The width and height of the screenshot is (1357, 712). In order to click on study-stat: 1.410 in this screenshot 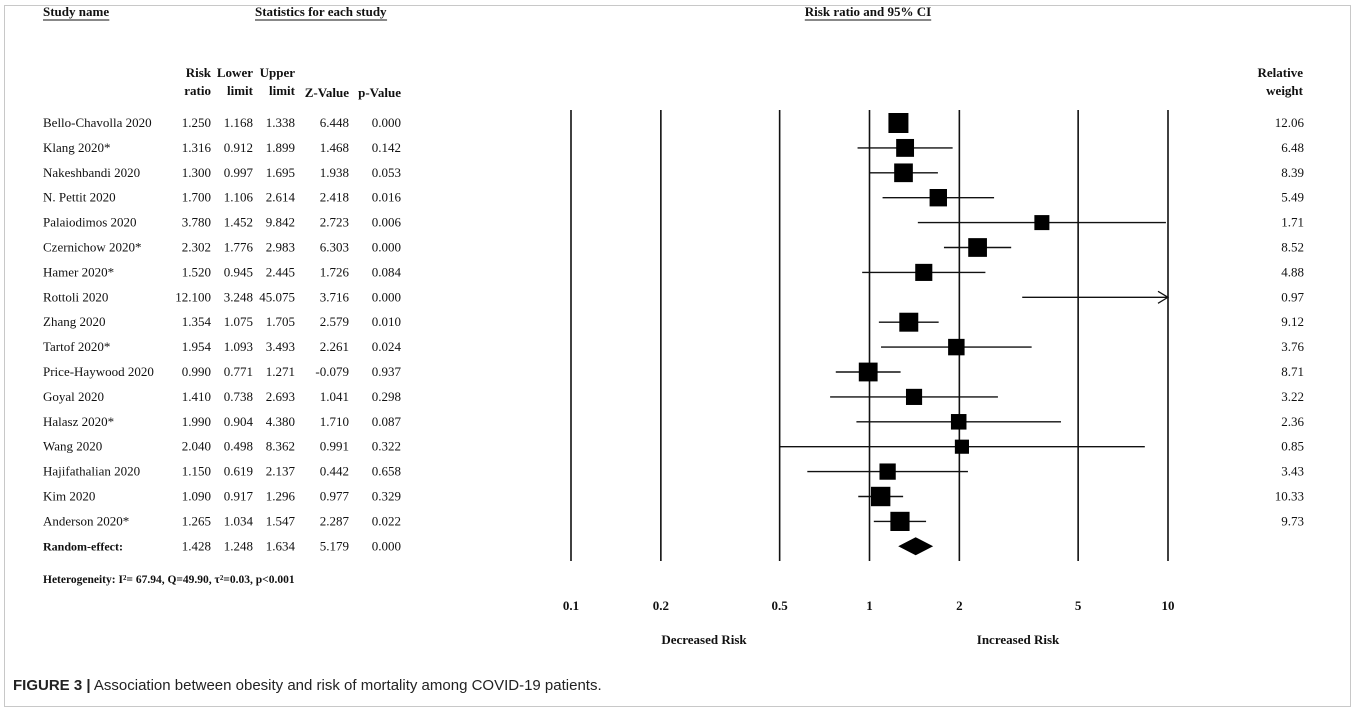, I will do `click(196, 396)`.